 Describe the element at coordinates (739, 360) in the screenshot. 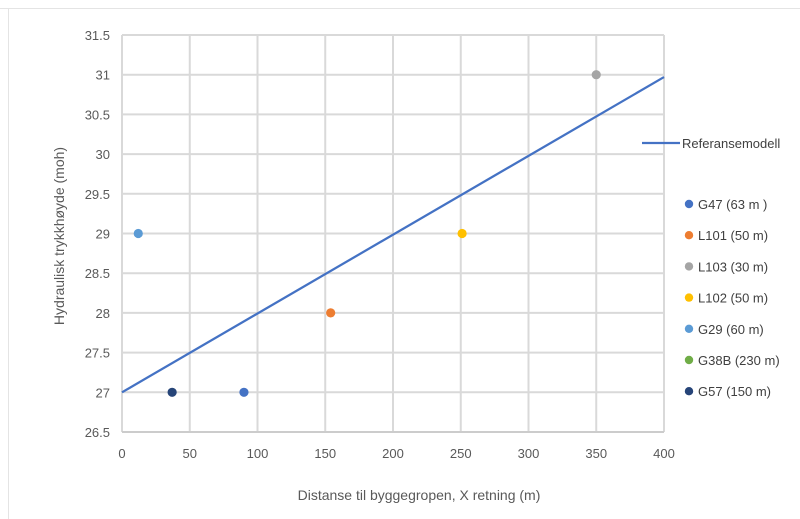

I see `legend-label: G38B (230 m)` at that location.